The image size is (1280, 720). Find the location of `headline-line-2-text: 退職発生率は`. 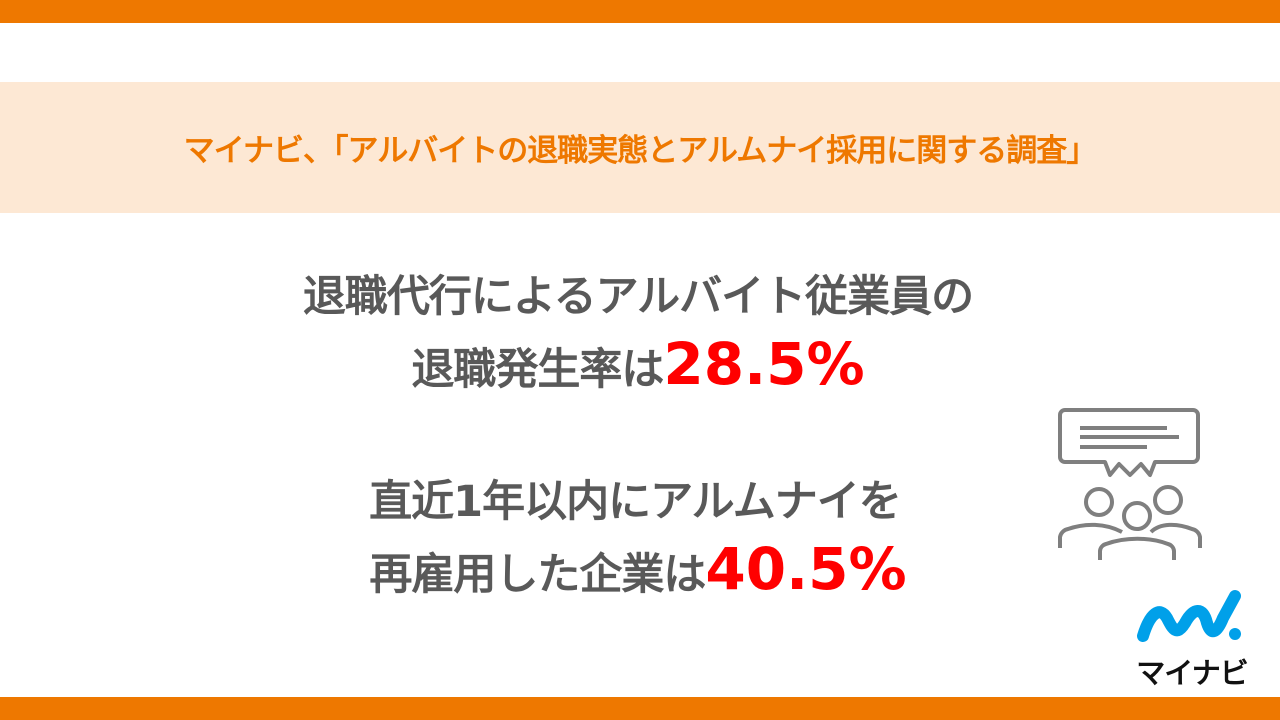

headline-line-2-text: 退職発生率は is located at coordinates (537, 370).